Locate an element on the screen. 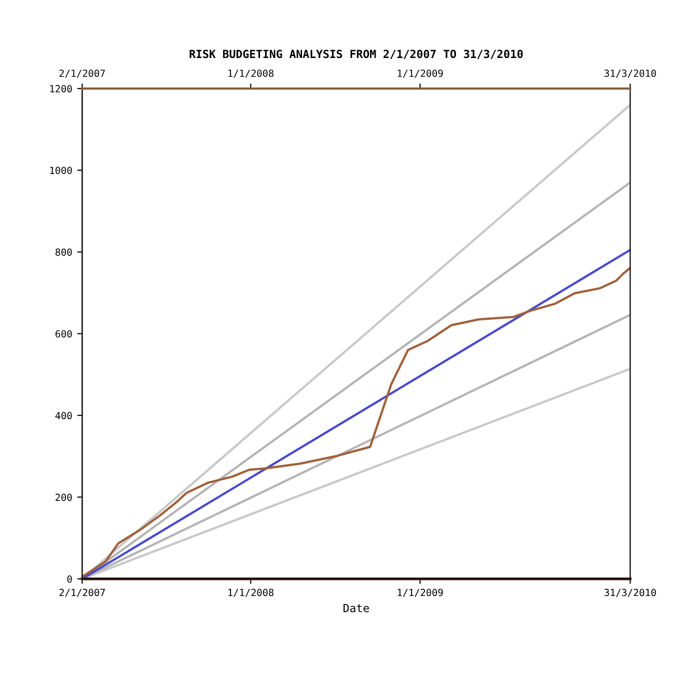 This screenshot has width=685, height=681. x-tick-label: 2/1/2007 is located at coordinates (82, 592).